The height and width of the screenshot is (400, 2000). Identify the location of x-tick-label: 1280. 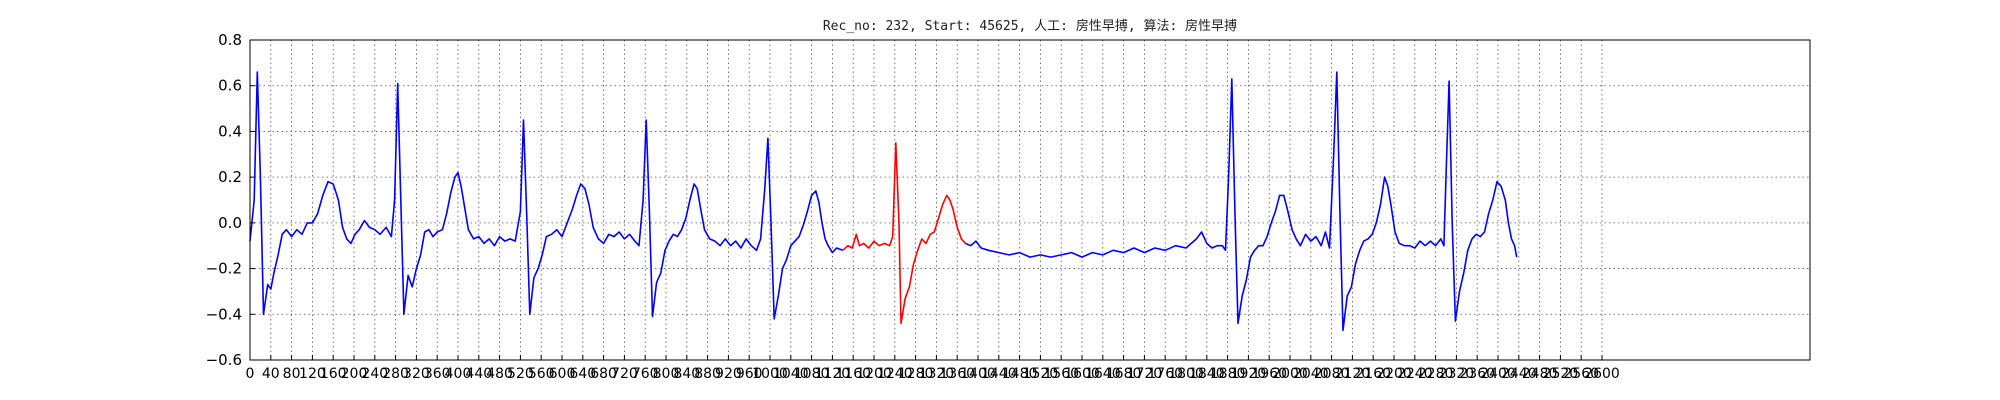
(916, 374).